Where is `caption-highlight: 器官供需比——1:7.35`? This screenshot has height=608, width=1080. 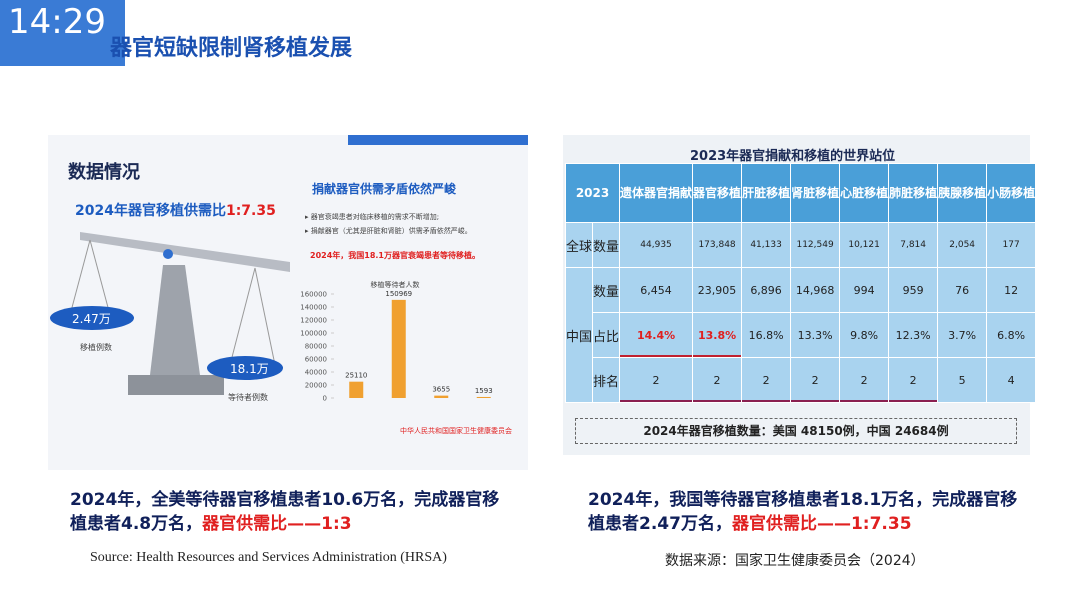 caption-highlight: 器官供需比——1:7.35 is located at coordinates (821, 524).